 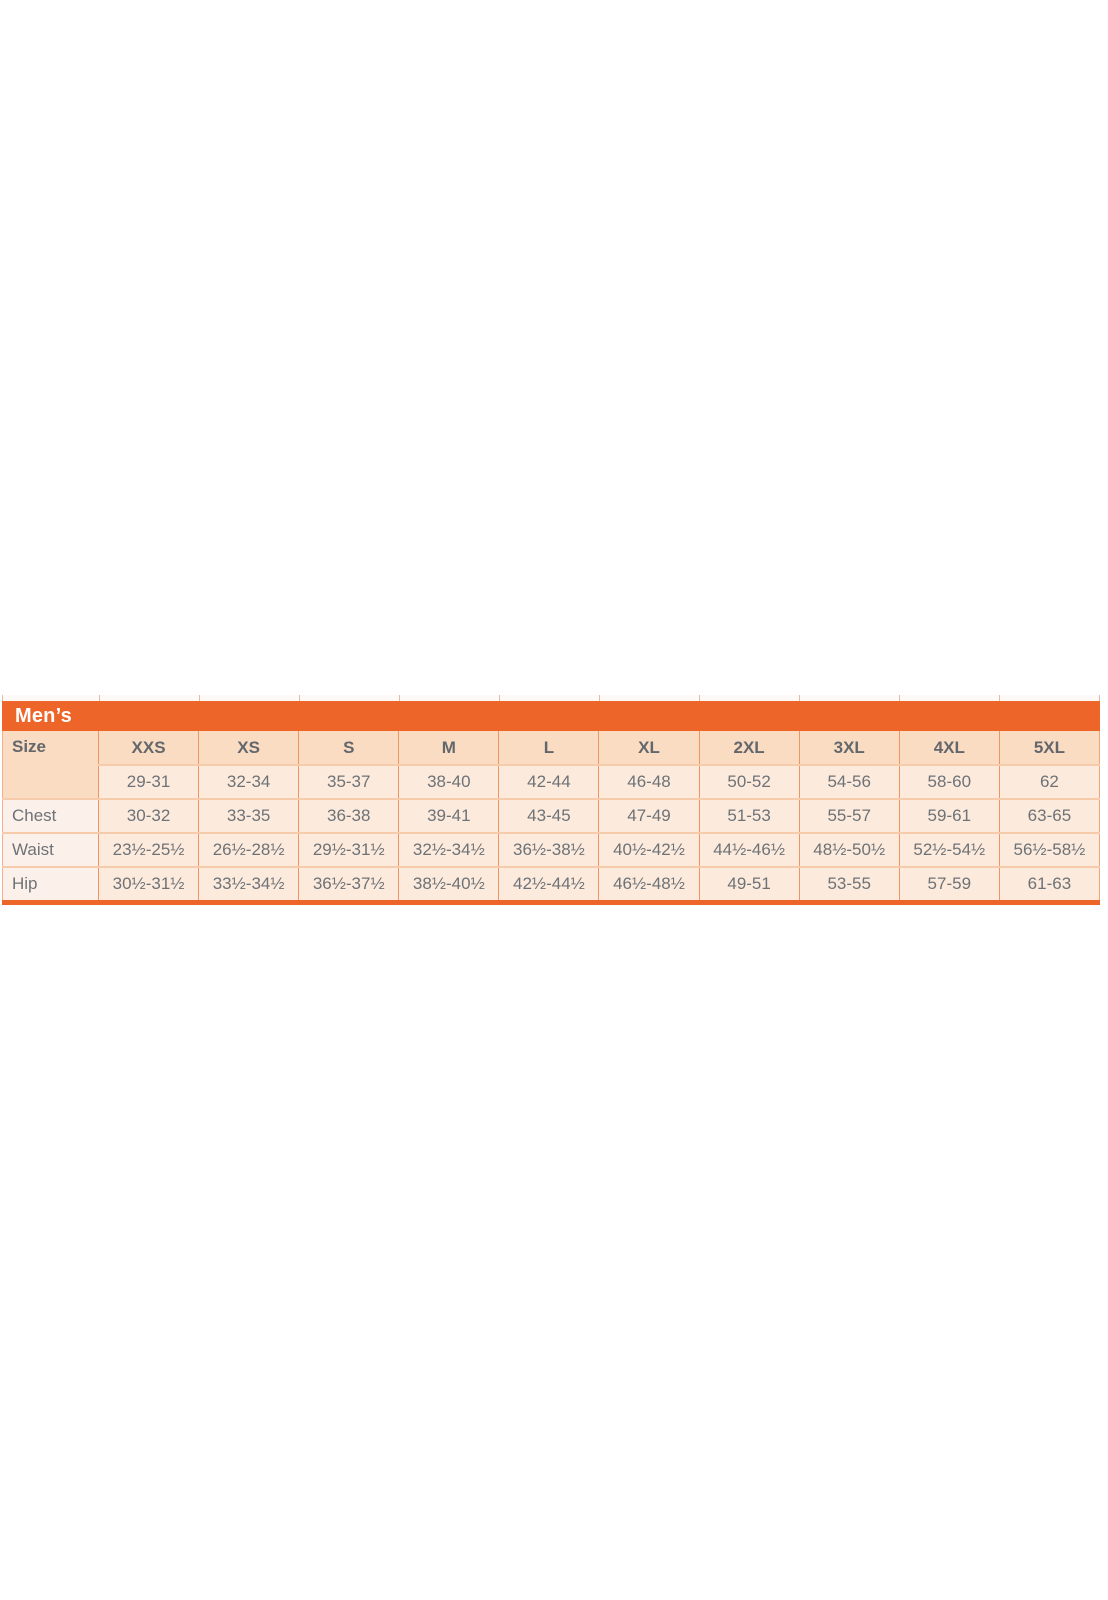 I want to click on size-column-header: M, so click(x=449, y=748).